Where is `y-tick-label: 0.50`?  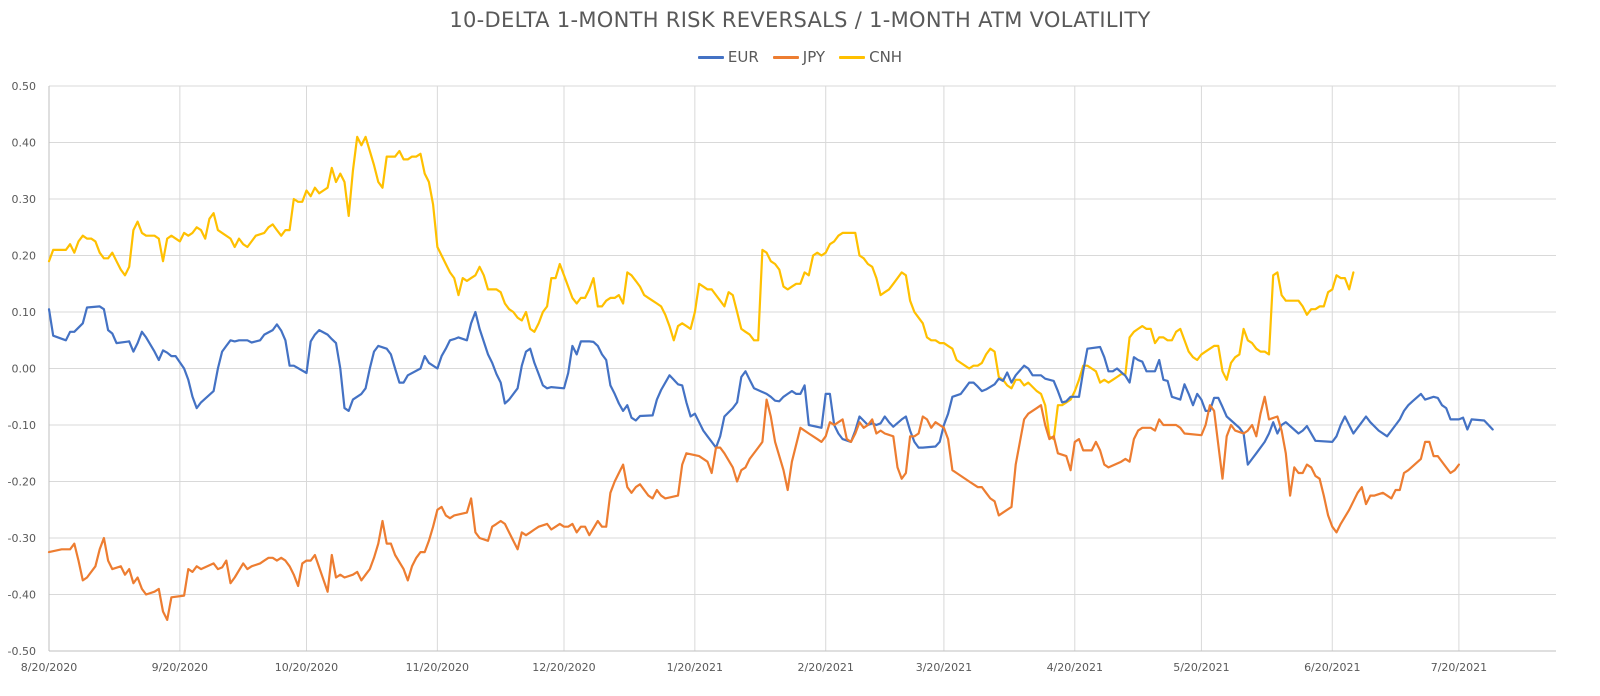 y-tick-label: 0.50 is located at coordinates (24, 86).